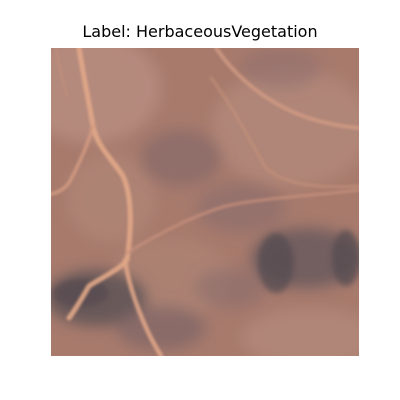 This screenshot has width=400, height=400. I want to click on figure-title: Label: HerbaceousVegetation, so click(200, 31).